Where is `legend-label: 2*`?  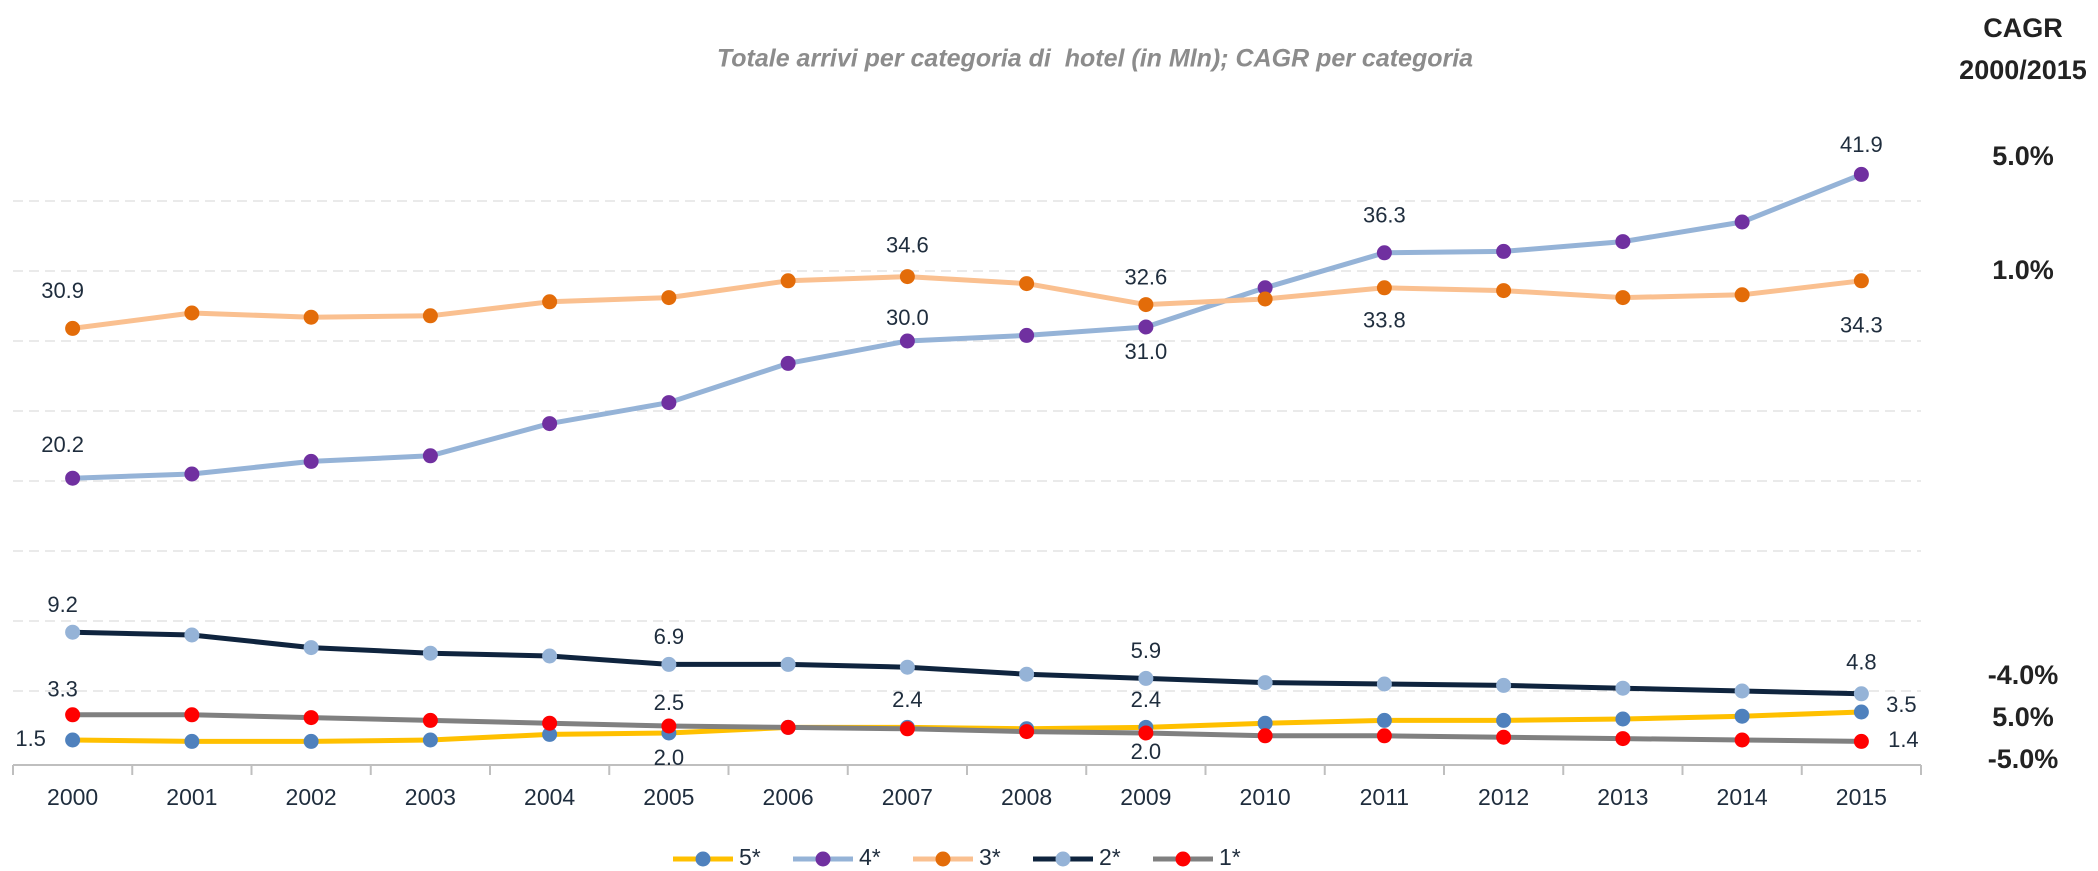 legend-label: 2* is located at coordinates (1110, 857).